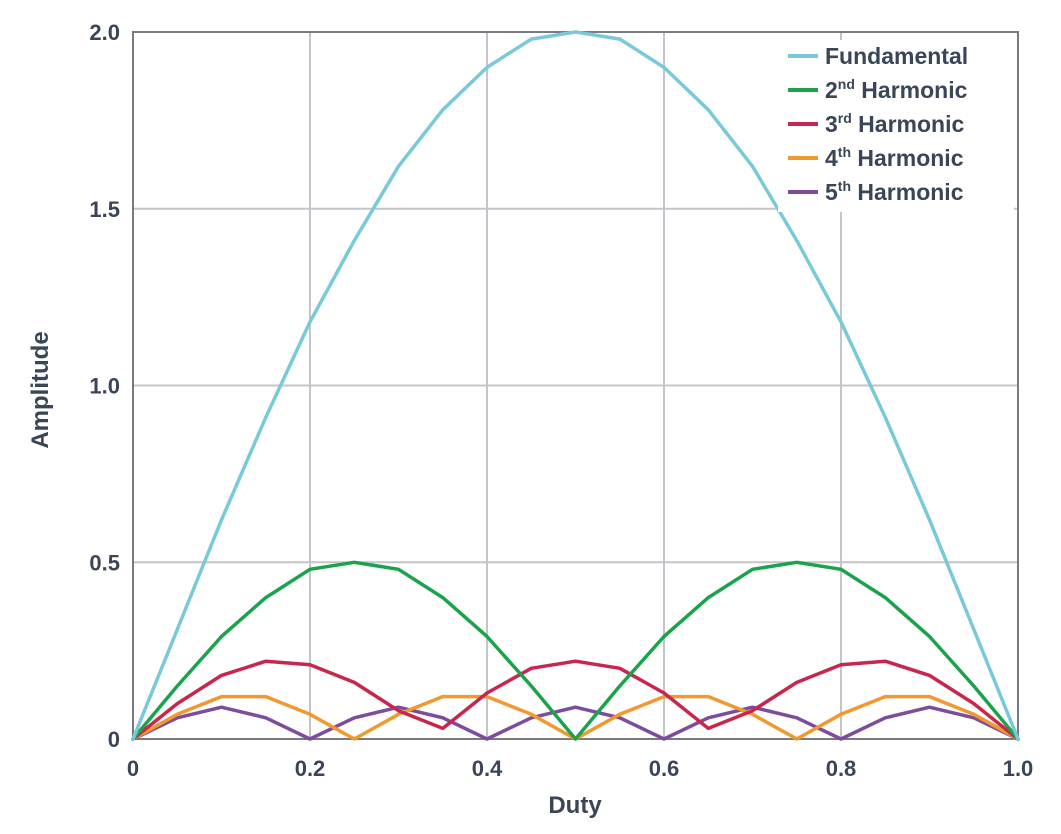 The width and height of the screenshot is (1061, 834). I want to click on y-axis-label: Amplitude, so click(40, 389).